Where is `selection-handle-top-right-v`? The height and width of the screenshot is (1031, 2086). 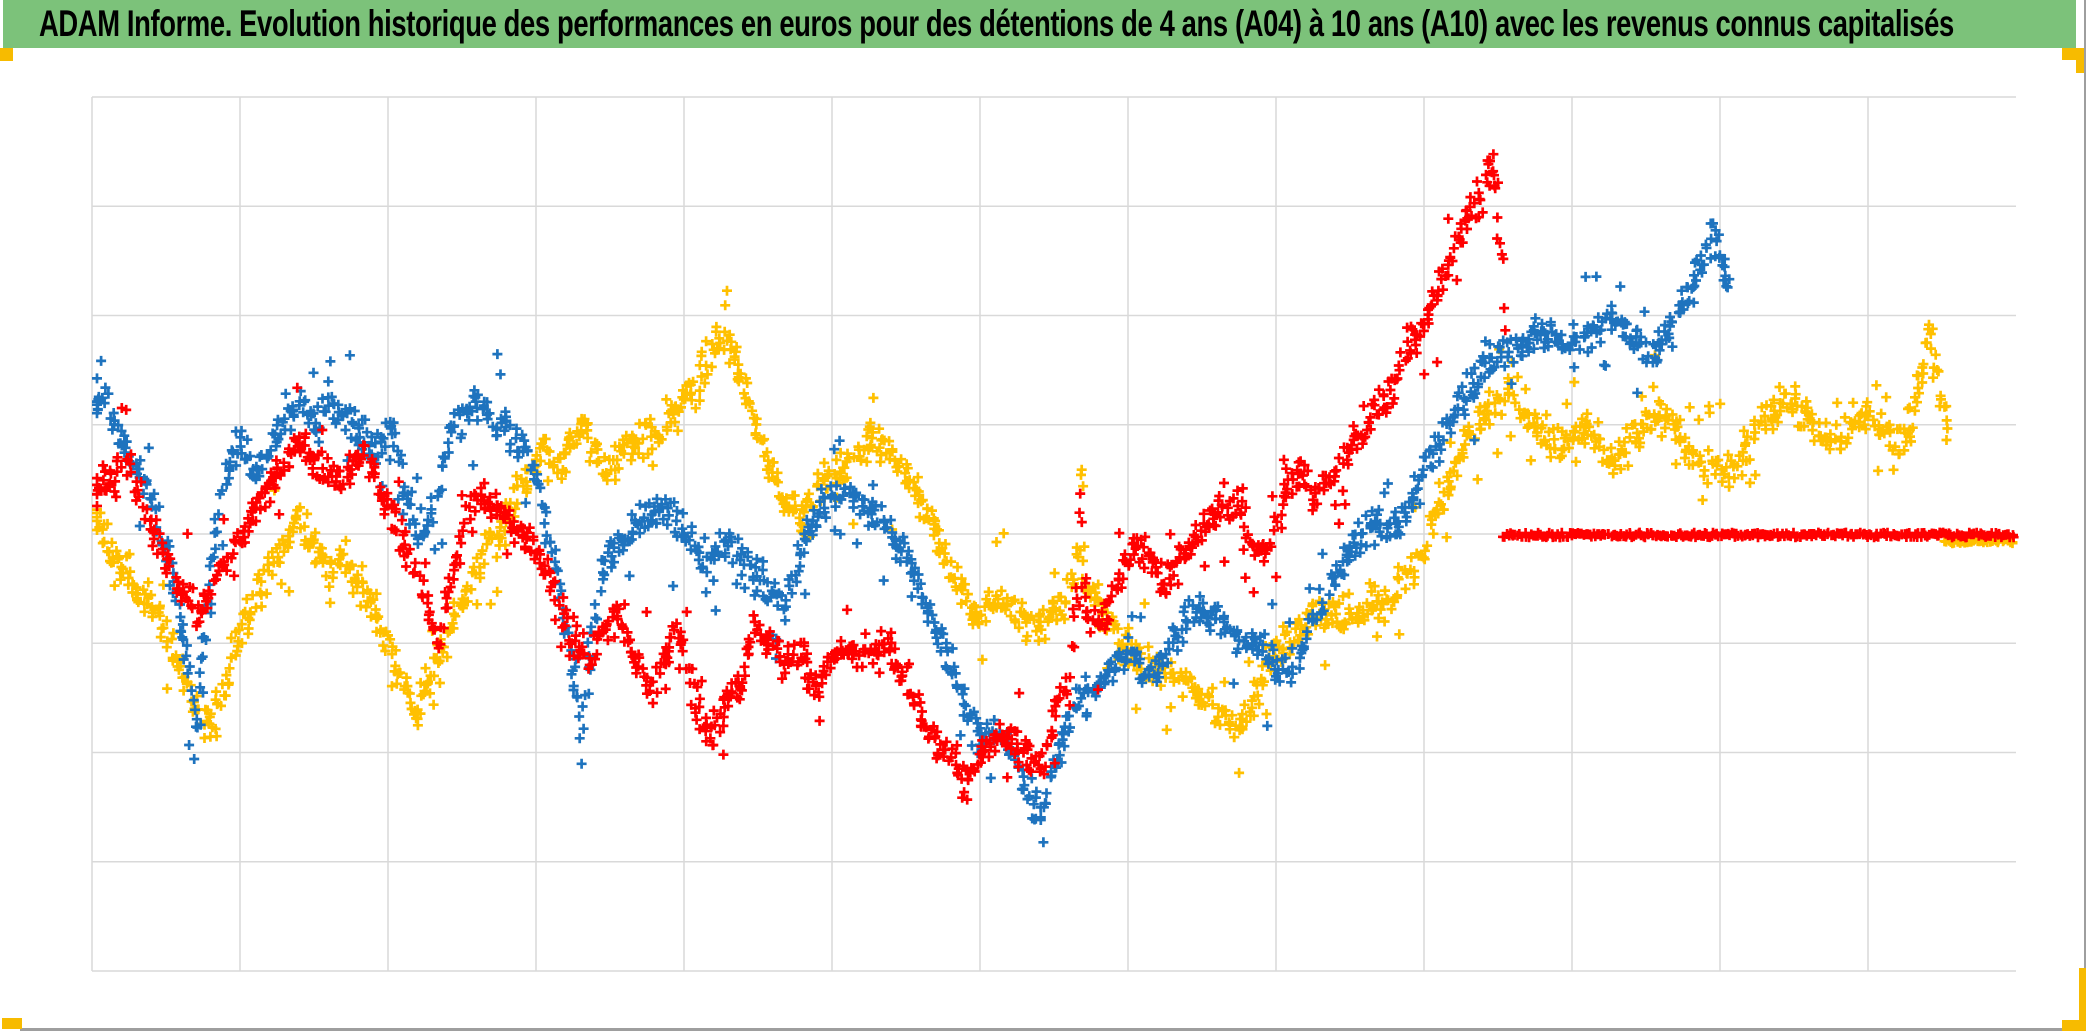
selection-handle-top-right-v is located at coordinates (2080, 60).